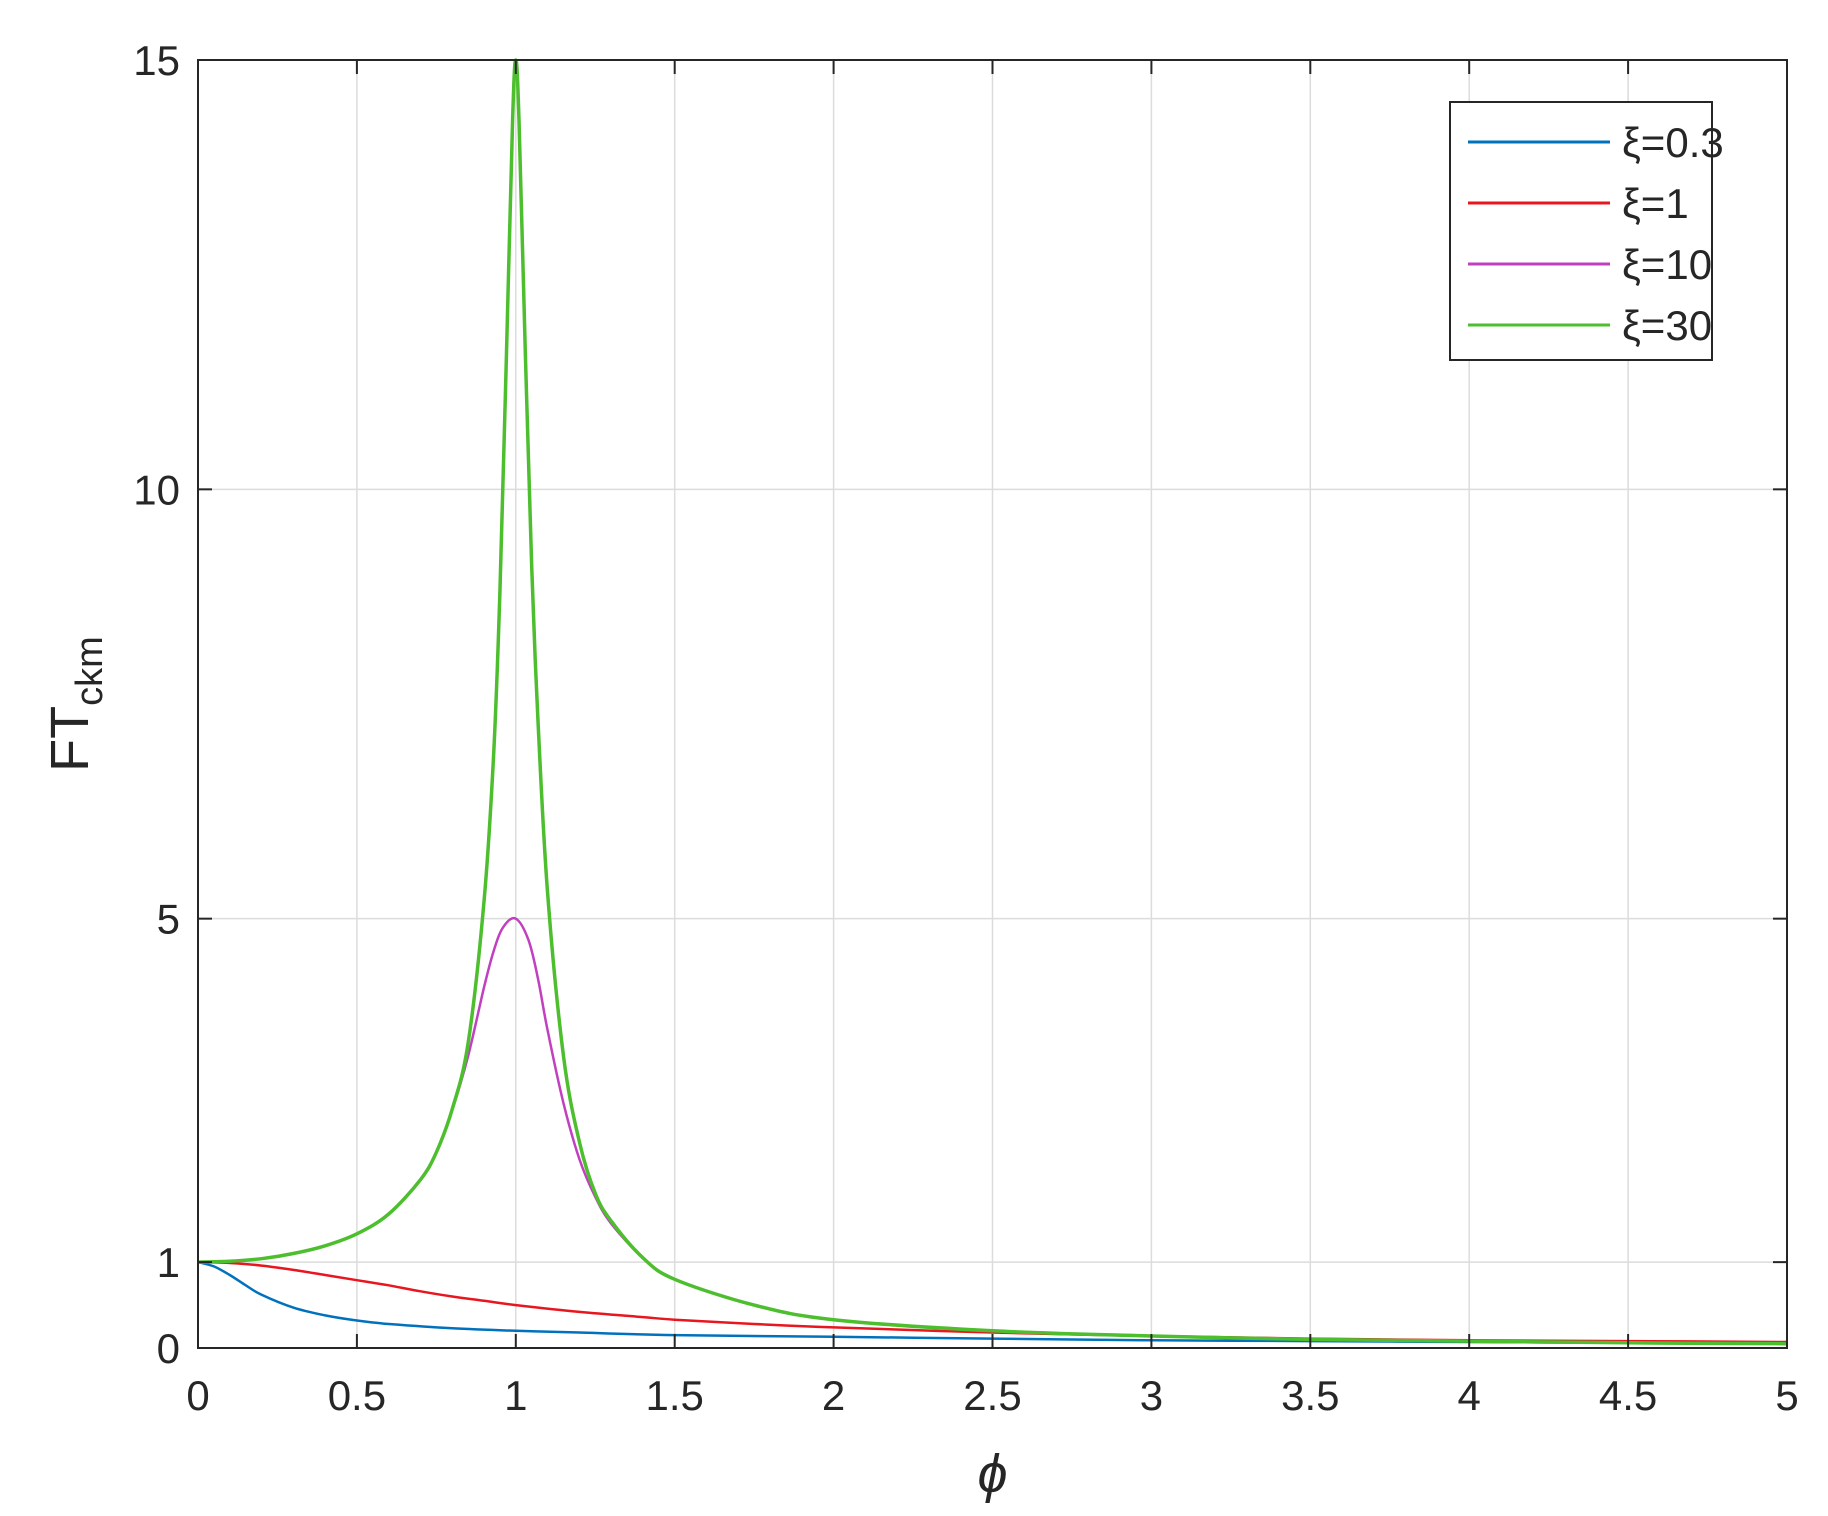  Describe the element at coordinates (357, 1395) in the screenshot. I see `x-tick-label: 0.5` at that location.